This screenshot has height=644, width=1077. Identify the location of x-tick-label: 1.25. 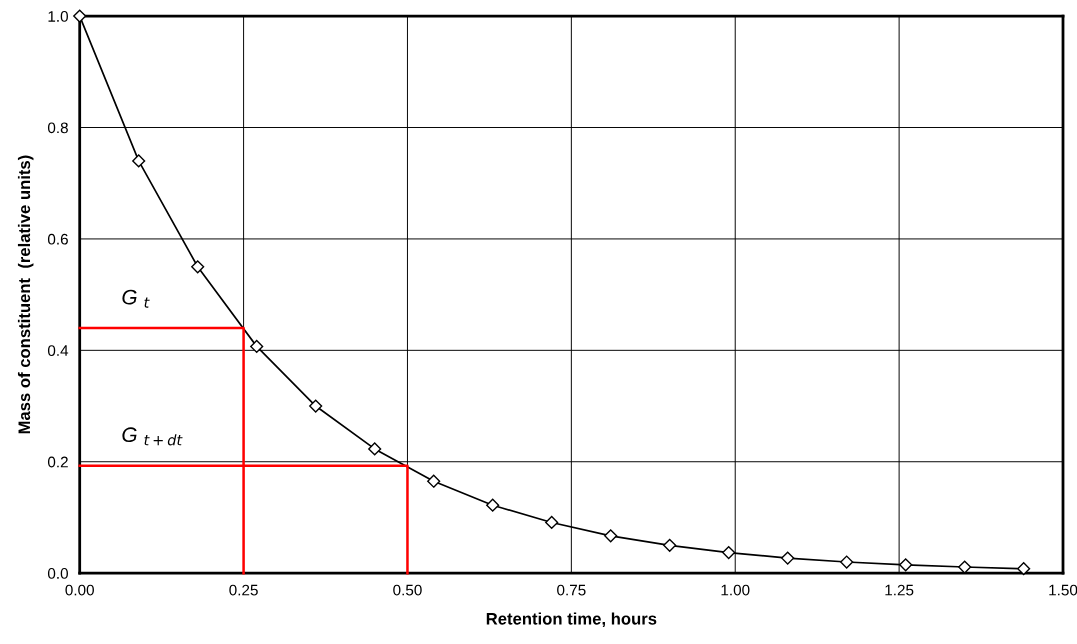
(899, 590).